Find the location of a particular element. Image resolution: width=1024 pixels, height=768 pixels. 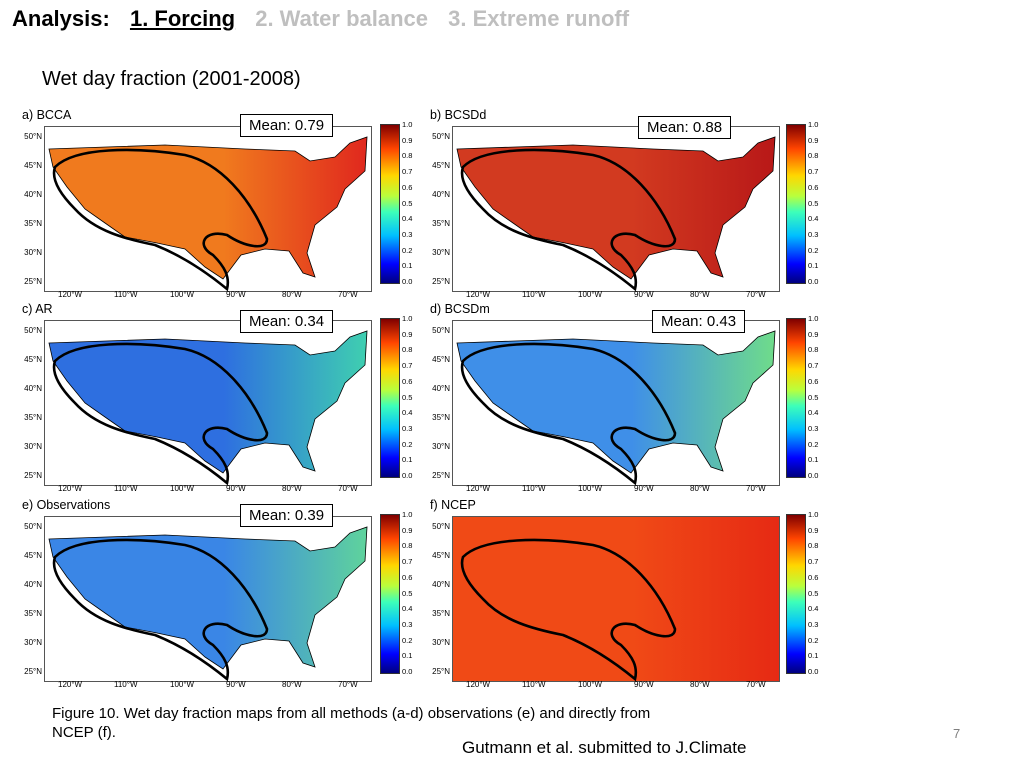

header-forcing: 1. Forcing is located at coordinates (182, 18).